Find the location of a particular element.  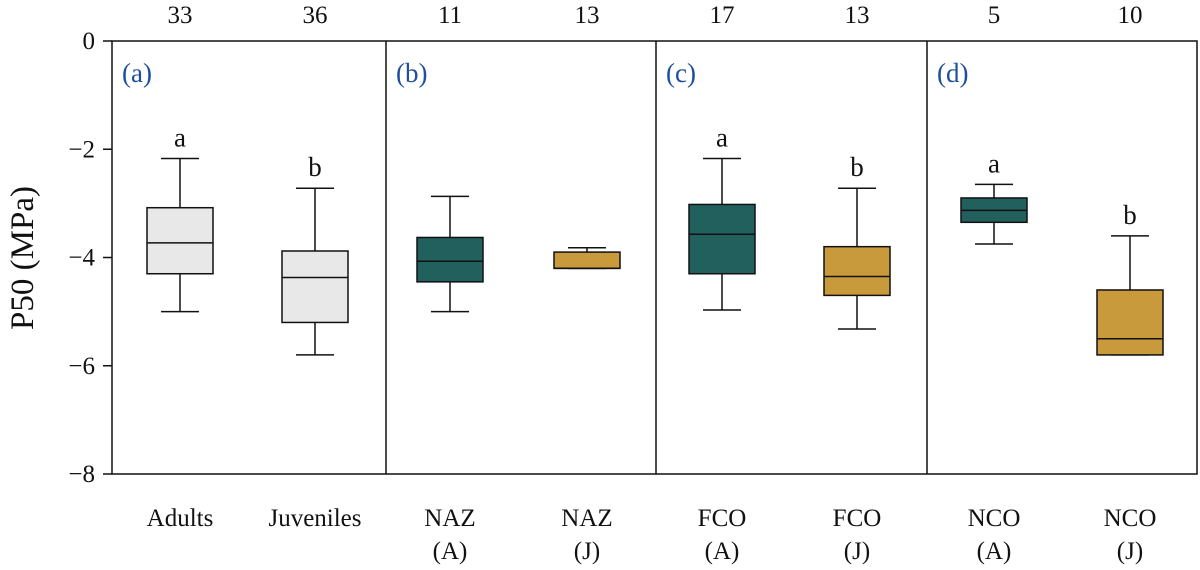

y-tick-label: 0 is located at coordinates (89, 41).